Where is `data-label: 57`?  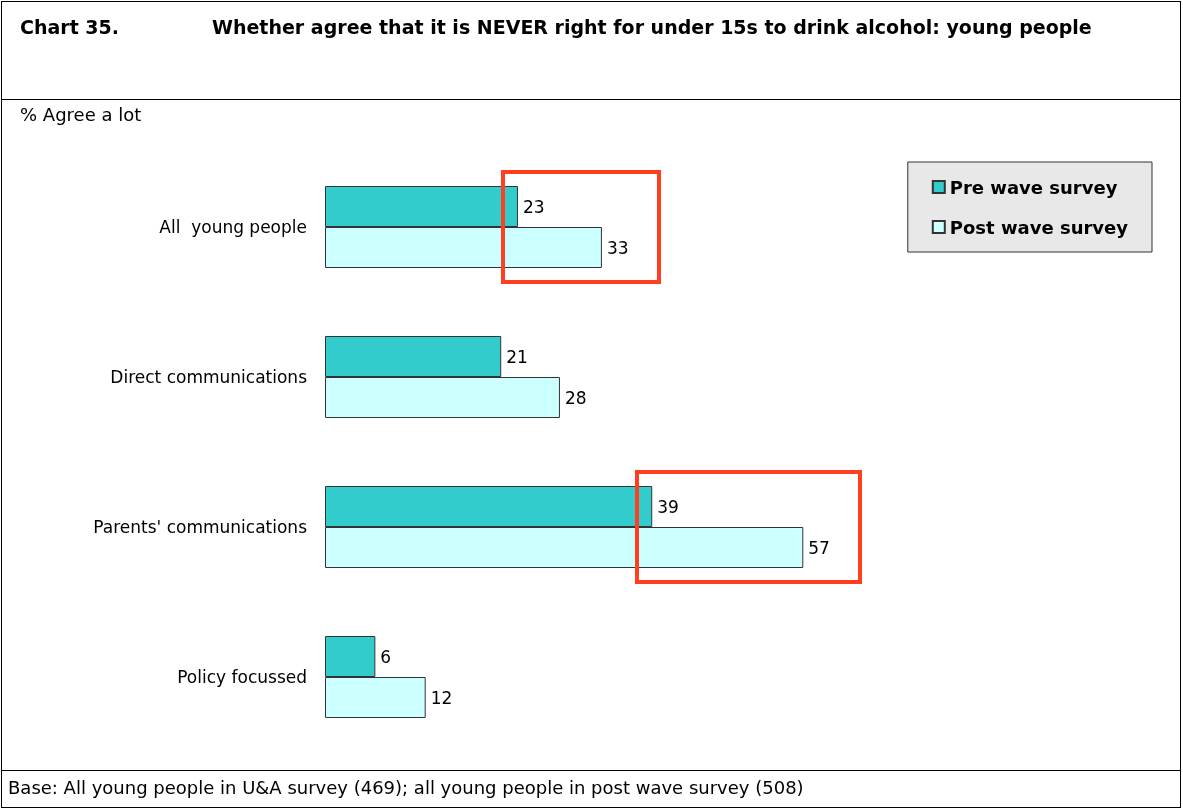
data-label: 57 is located at coordinates (819, 547).